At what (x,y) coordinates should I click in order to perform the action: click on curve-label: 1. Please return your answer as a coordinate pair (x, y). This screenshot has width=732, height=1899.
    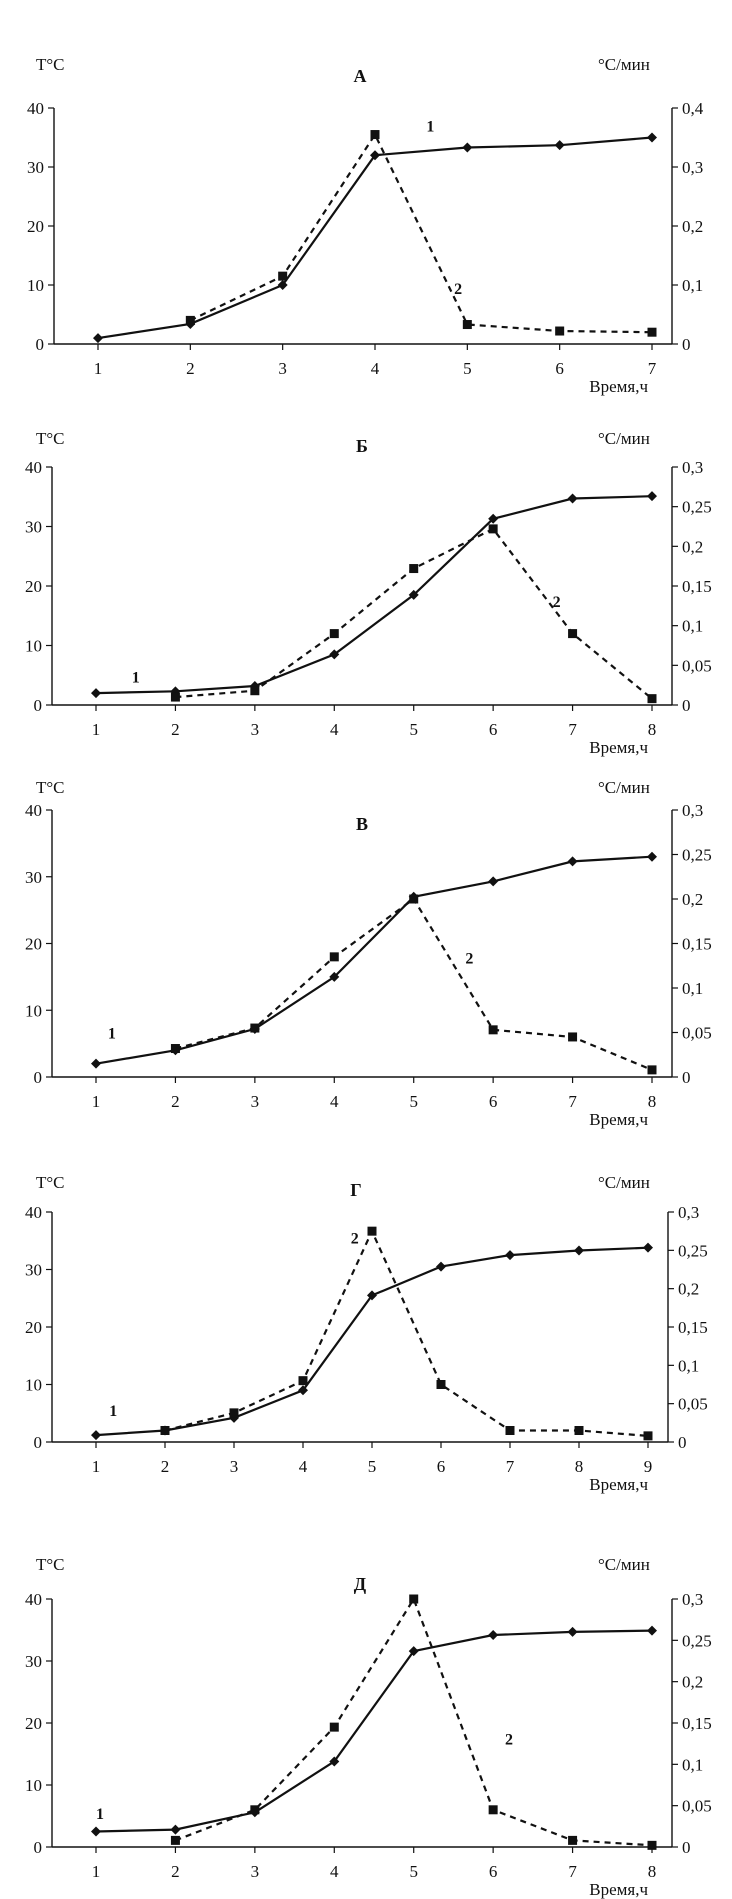
    Looking at the image, I should click on (100, 1814).